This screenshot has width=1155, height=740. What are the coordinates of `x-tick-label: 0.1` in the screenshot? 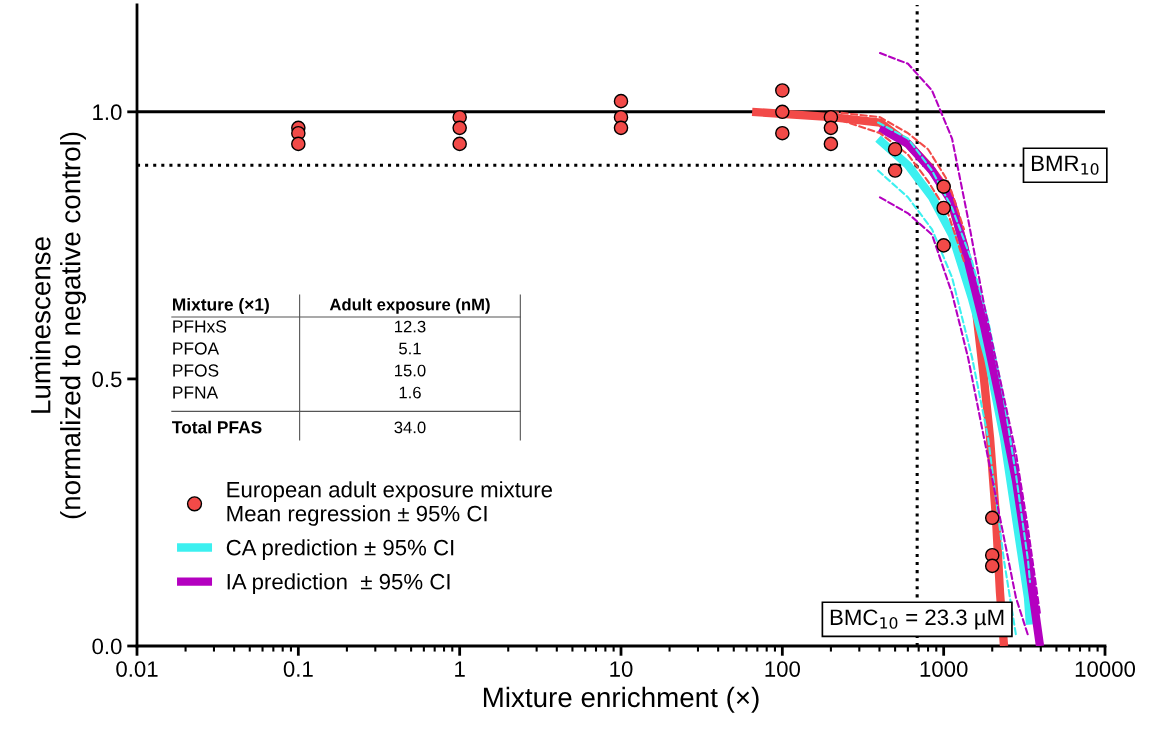 It's located at (298, 669).